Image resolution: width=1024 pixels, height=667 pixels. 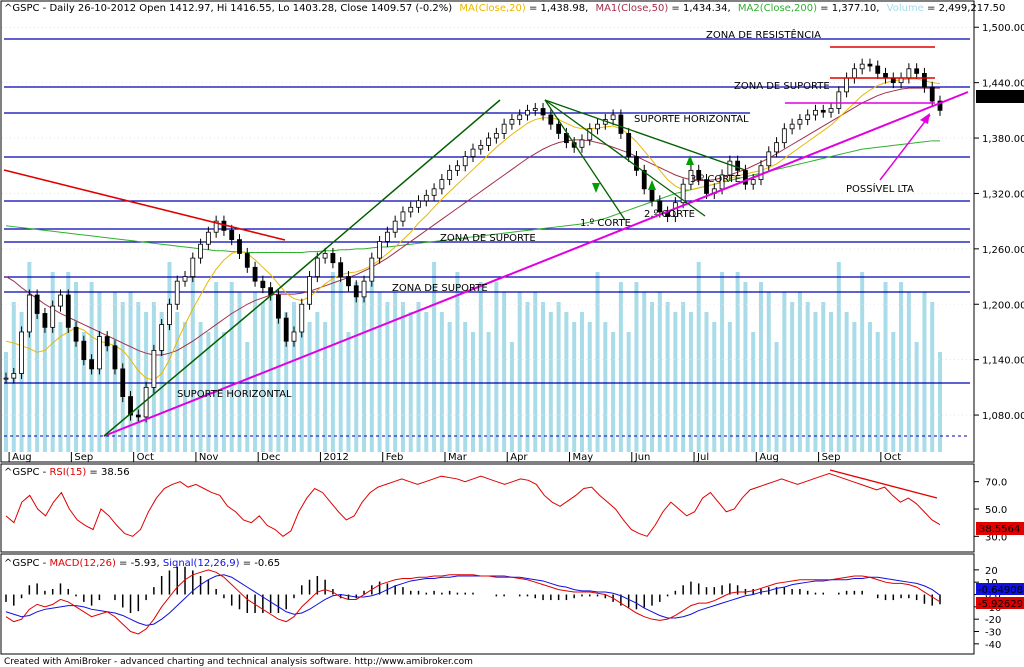 I want to click on rsi-tick-label: 70.0, so click(x=996, y=483).